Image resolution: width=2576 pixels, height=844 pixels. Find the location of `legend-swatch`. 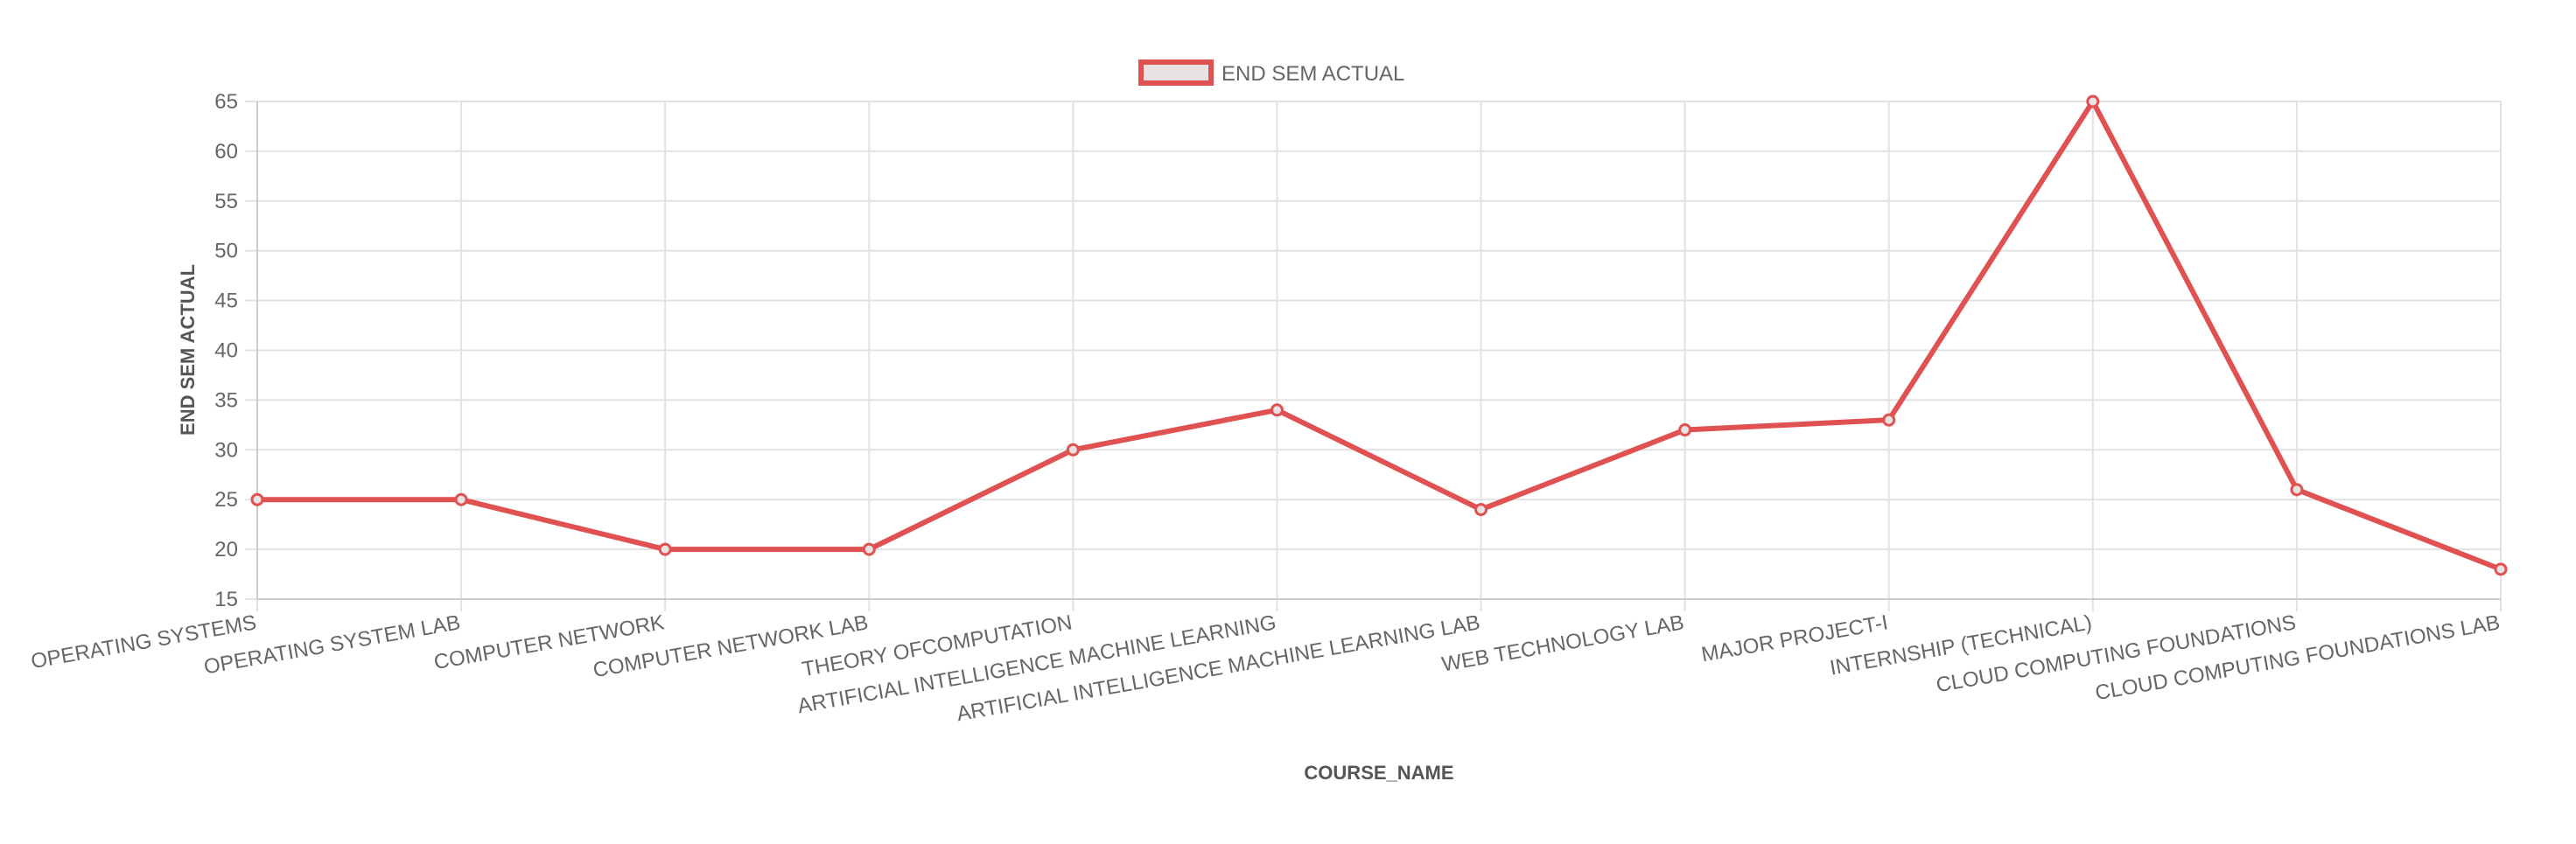

legend-swatch is located at coordinates (1176, 72).